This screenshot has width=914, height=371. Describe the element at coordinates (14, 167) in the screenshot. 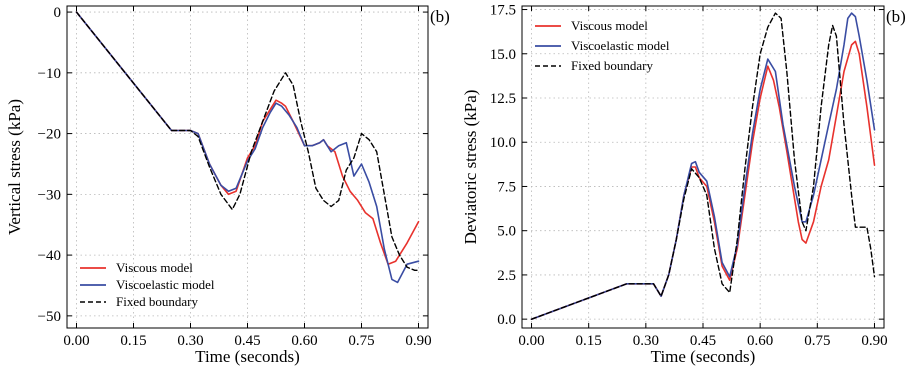

I see `y-axis-label: Vertical stress (kPa)` at that location.